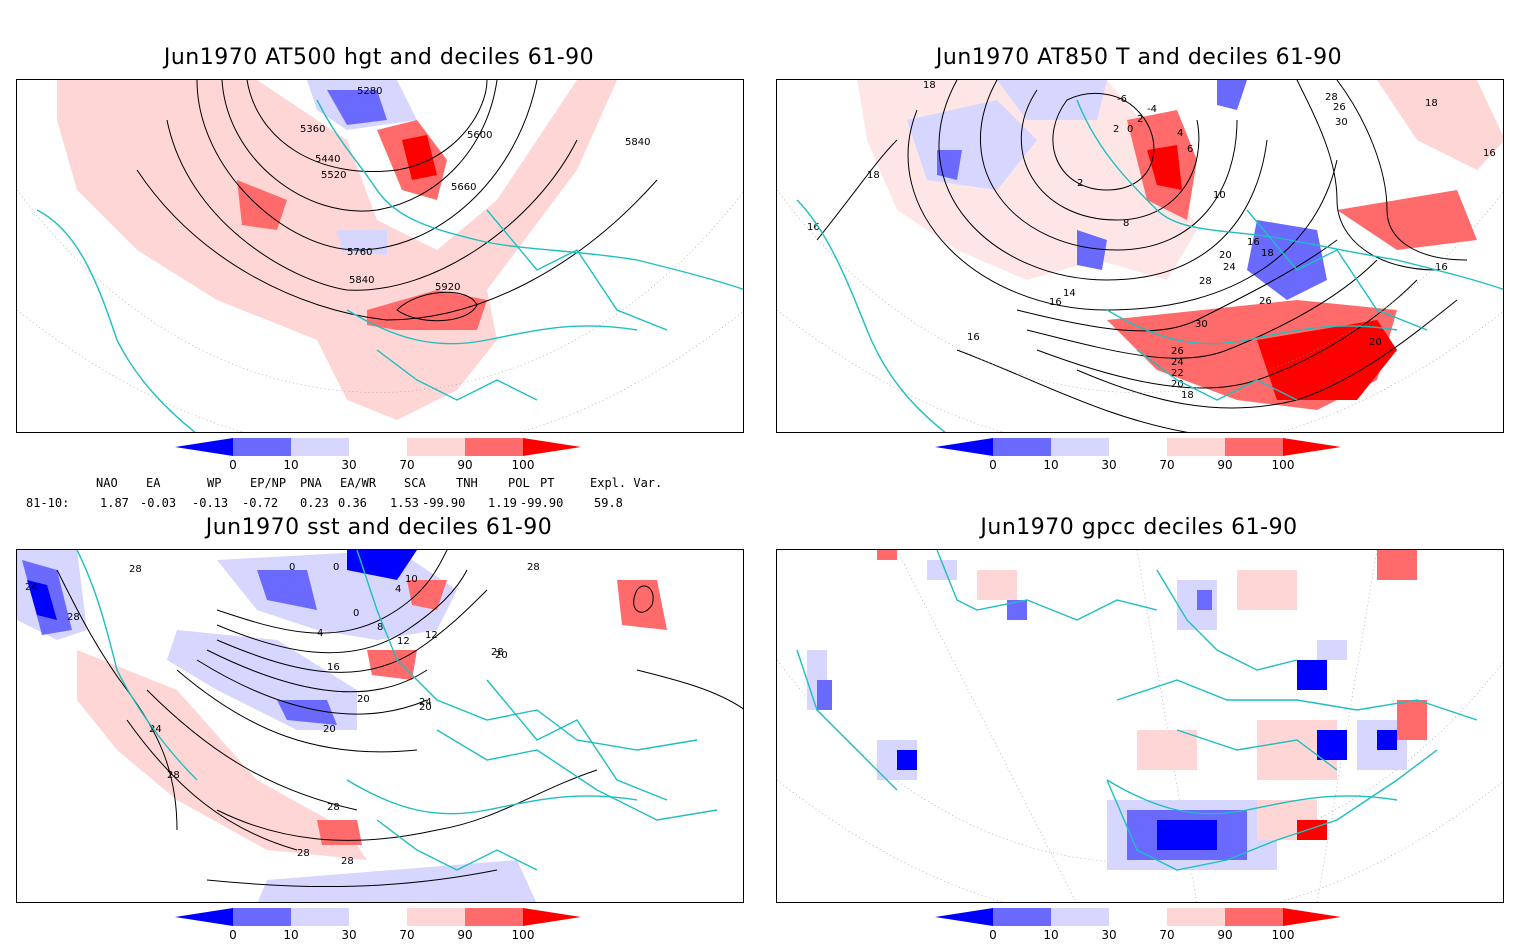 Image resolution: width=1520 pixels, height=948 pixels. I want to click on index-header: NAO, so click(107, 483).